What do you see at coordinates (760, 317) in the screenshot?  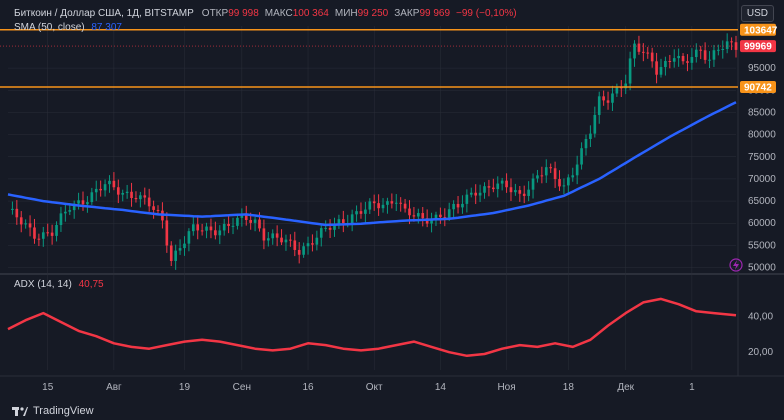 I see `adx-tick-label: 40,00` at bounding box center [760, 317].